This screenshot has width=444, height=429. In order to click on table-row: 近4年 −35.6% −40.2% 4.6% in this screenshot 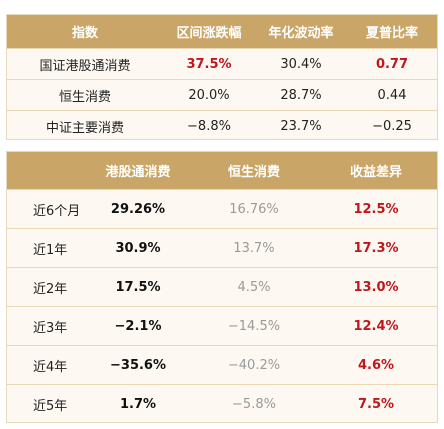, I will do `click(222, 364)`.